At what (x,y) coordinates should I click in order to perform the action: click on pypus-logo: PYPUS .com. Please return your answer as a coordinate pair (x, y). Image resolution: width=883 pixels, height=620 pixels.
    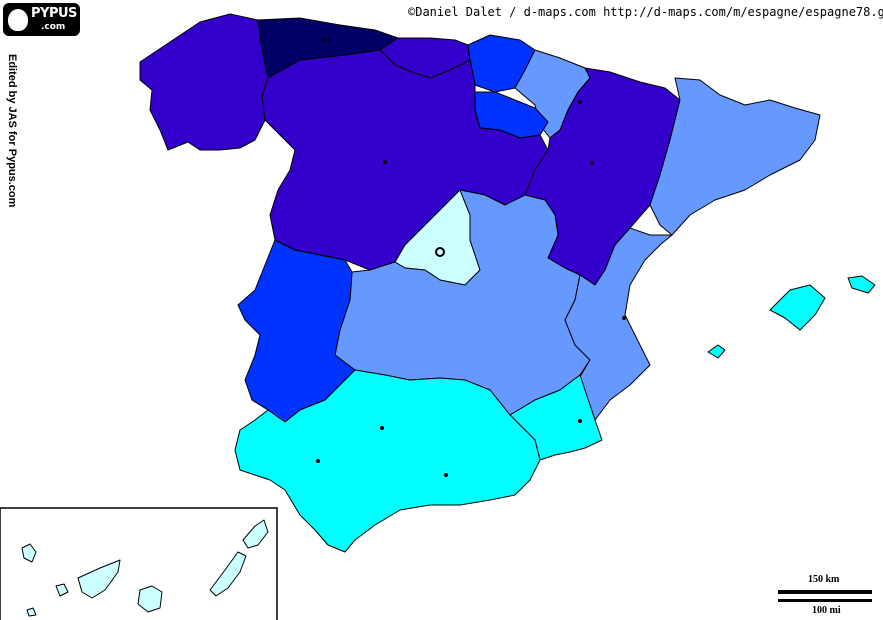
    Looking at the image, I should click on (41, 19).